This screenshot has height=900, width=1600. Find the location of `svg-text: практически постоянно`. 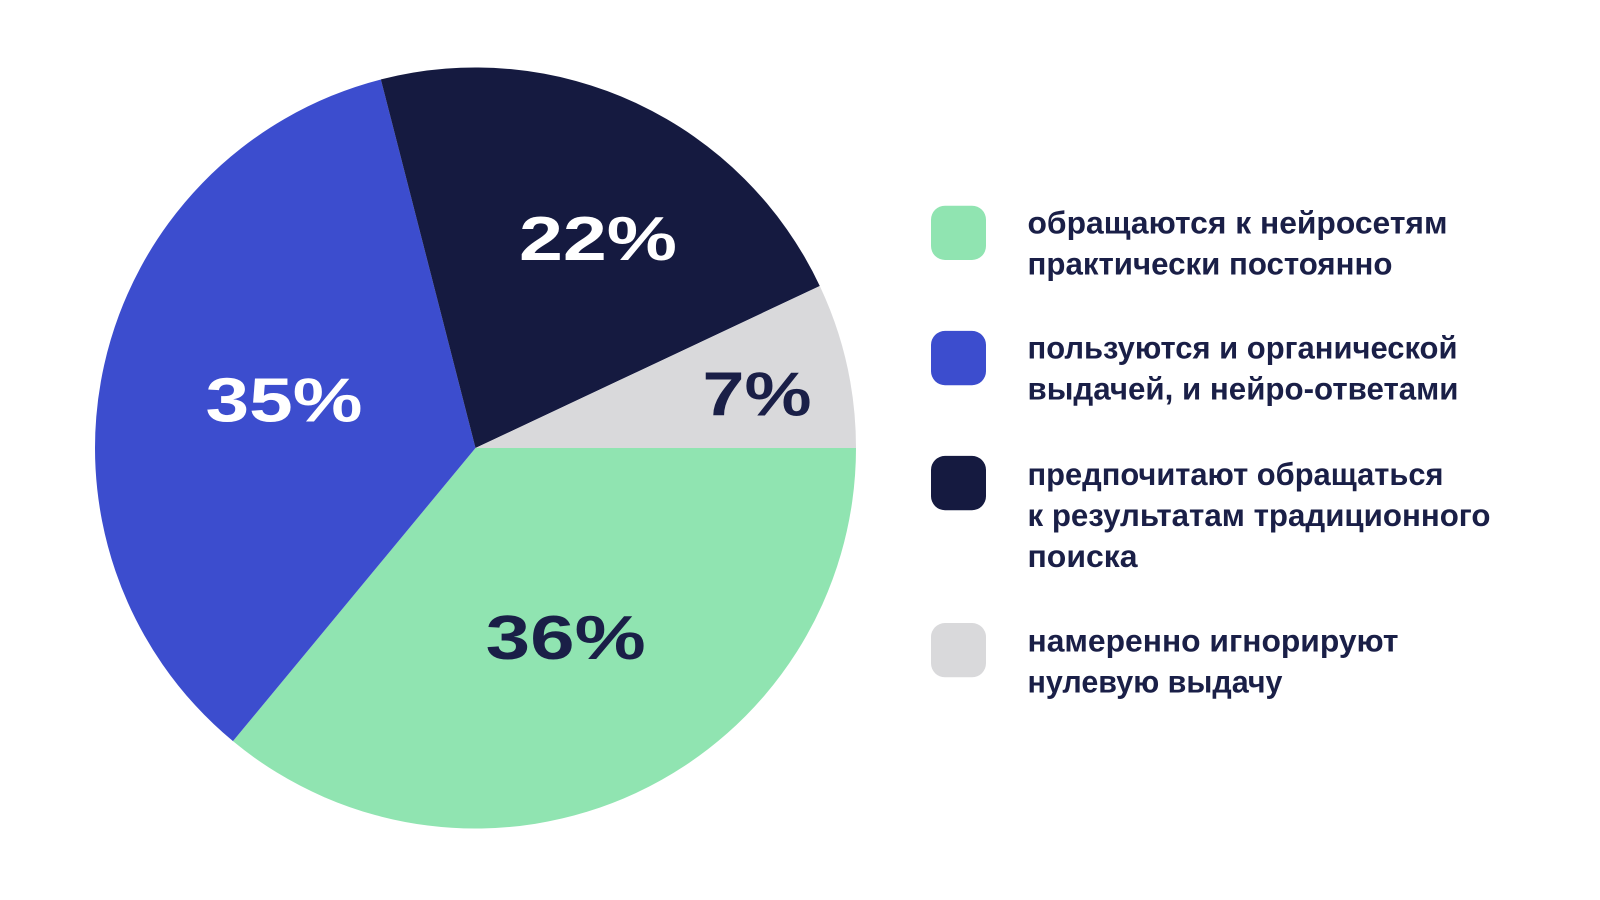

svg-text: практически постоянно is located at coordinates (1210, 263).